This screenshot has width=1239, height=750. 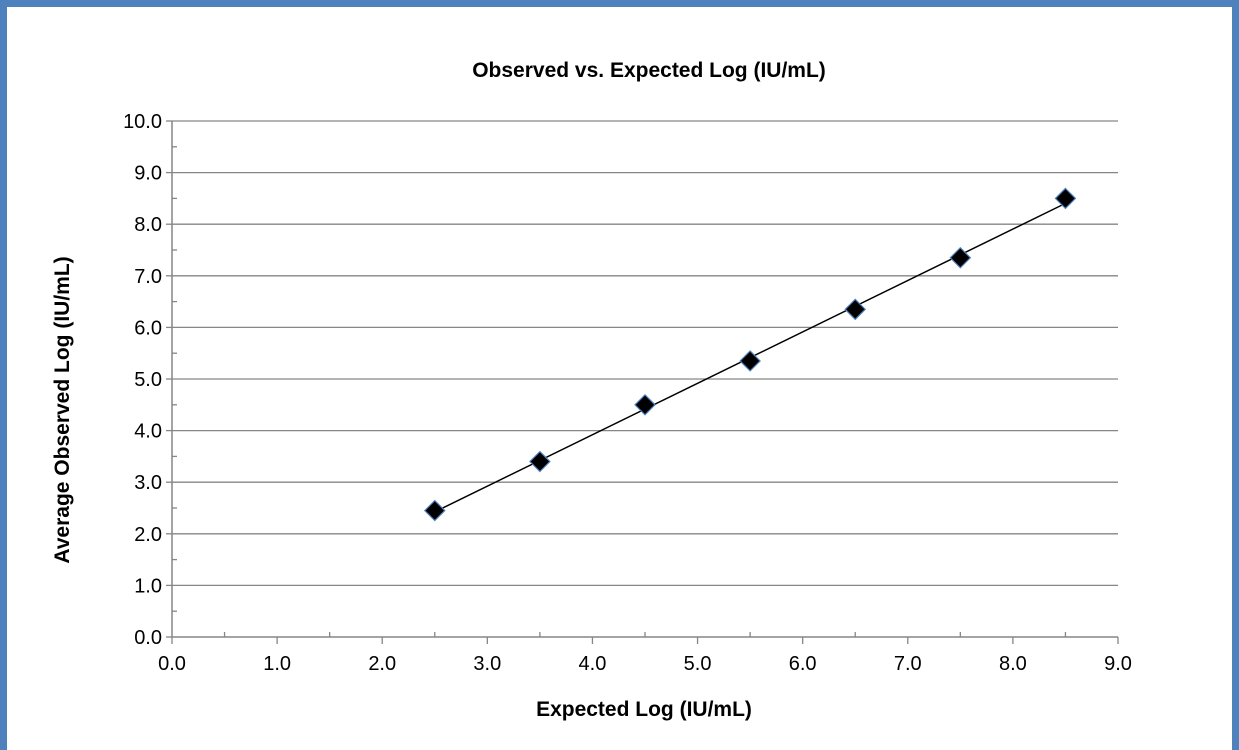 What do you see at coordinates (803, 664) in the screenshot?
I see `x-tick-label: 6.0` at bounding box center [803, 664].